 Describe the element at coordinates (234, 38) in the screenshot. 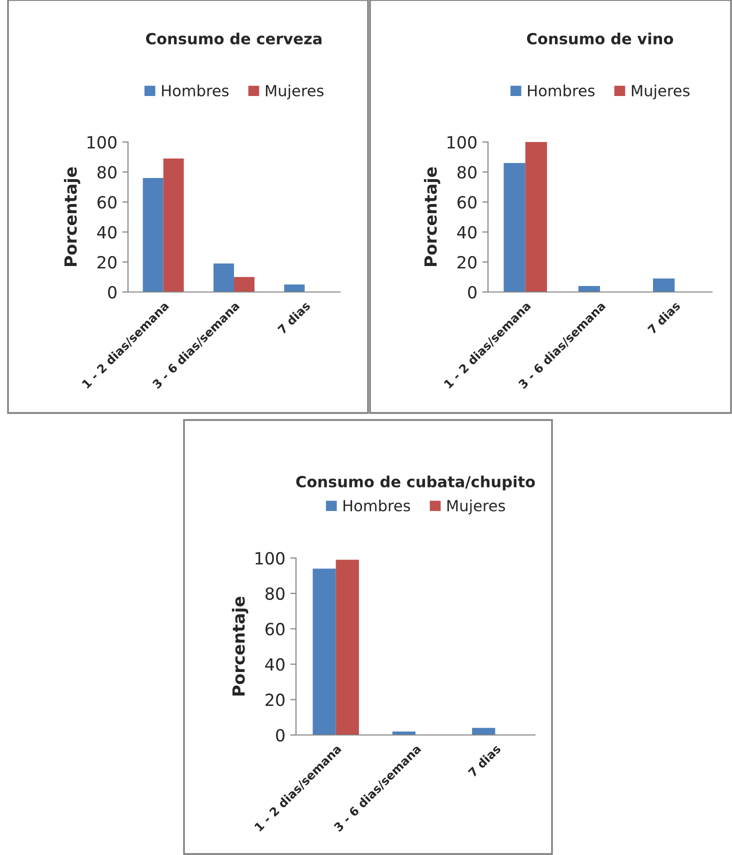

I see `chart-title: Consumo de cerveza` at that location.